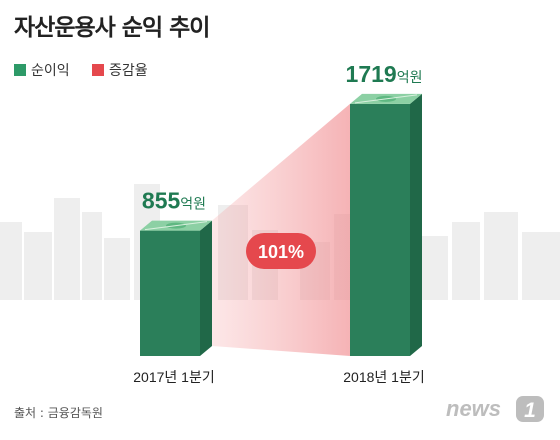  I want to click on news1-logo: news 1, so click(496, 409).